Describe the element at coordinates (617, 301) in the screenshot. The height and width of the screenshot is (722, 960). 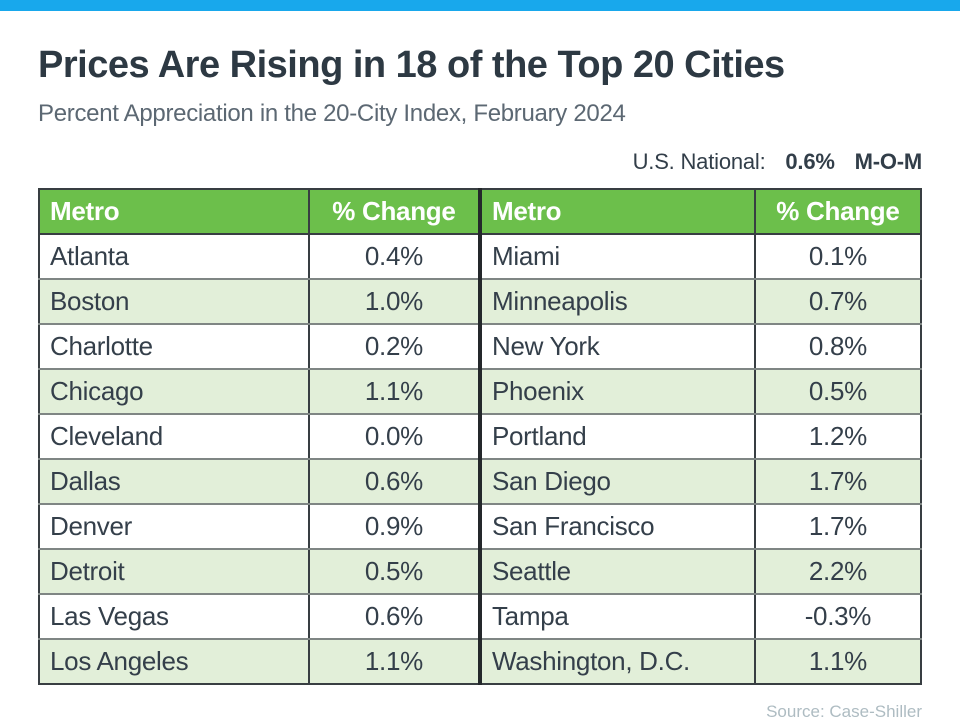
I see `metro-cell: Minneapolis` at that location.